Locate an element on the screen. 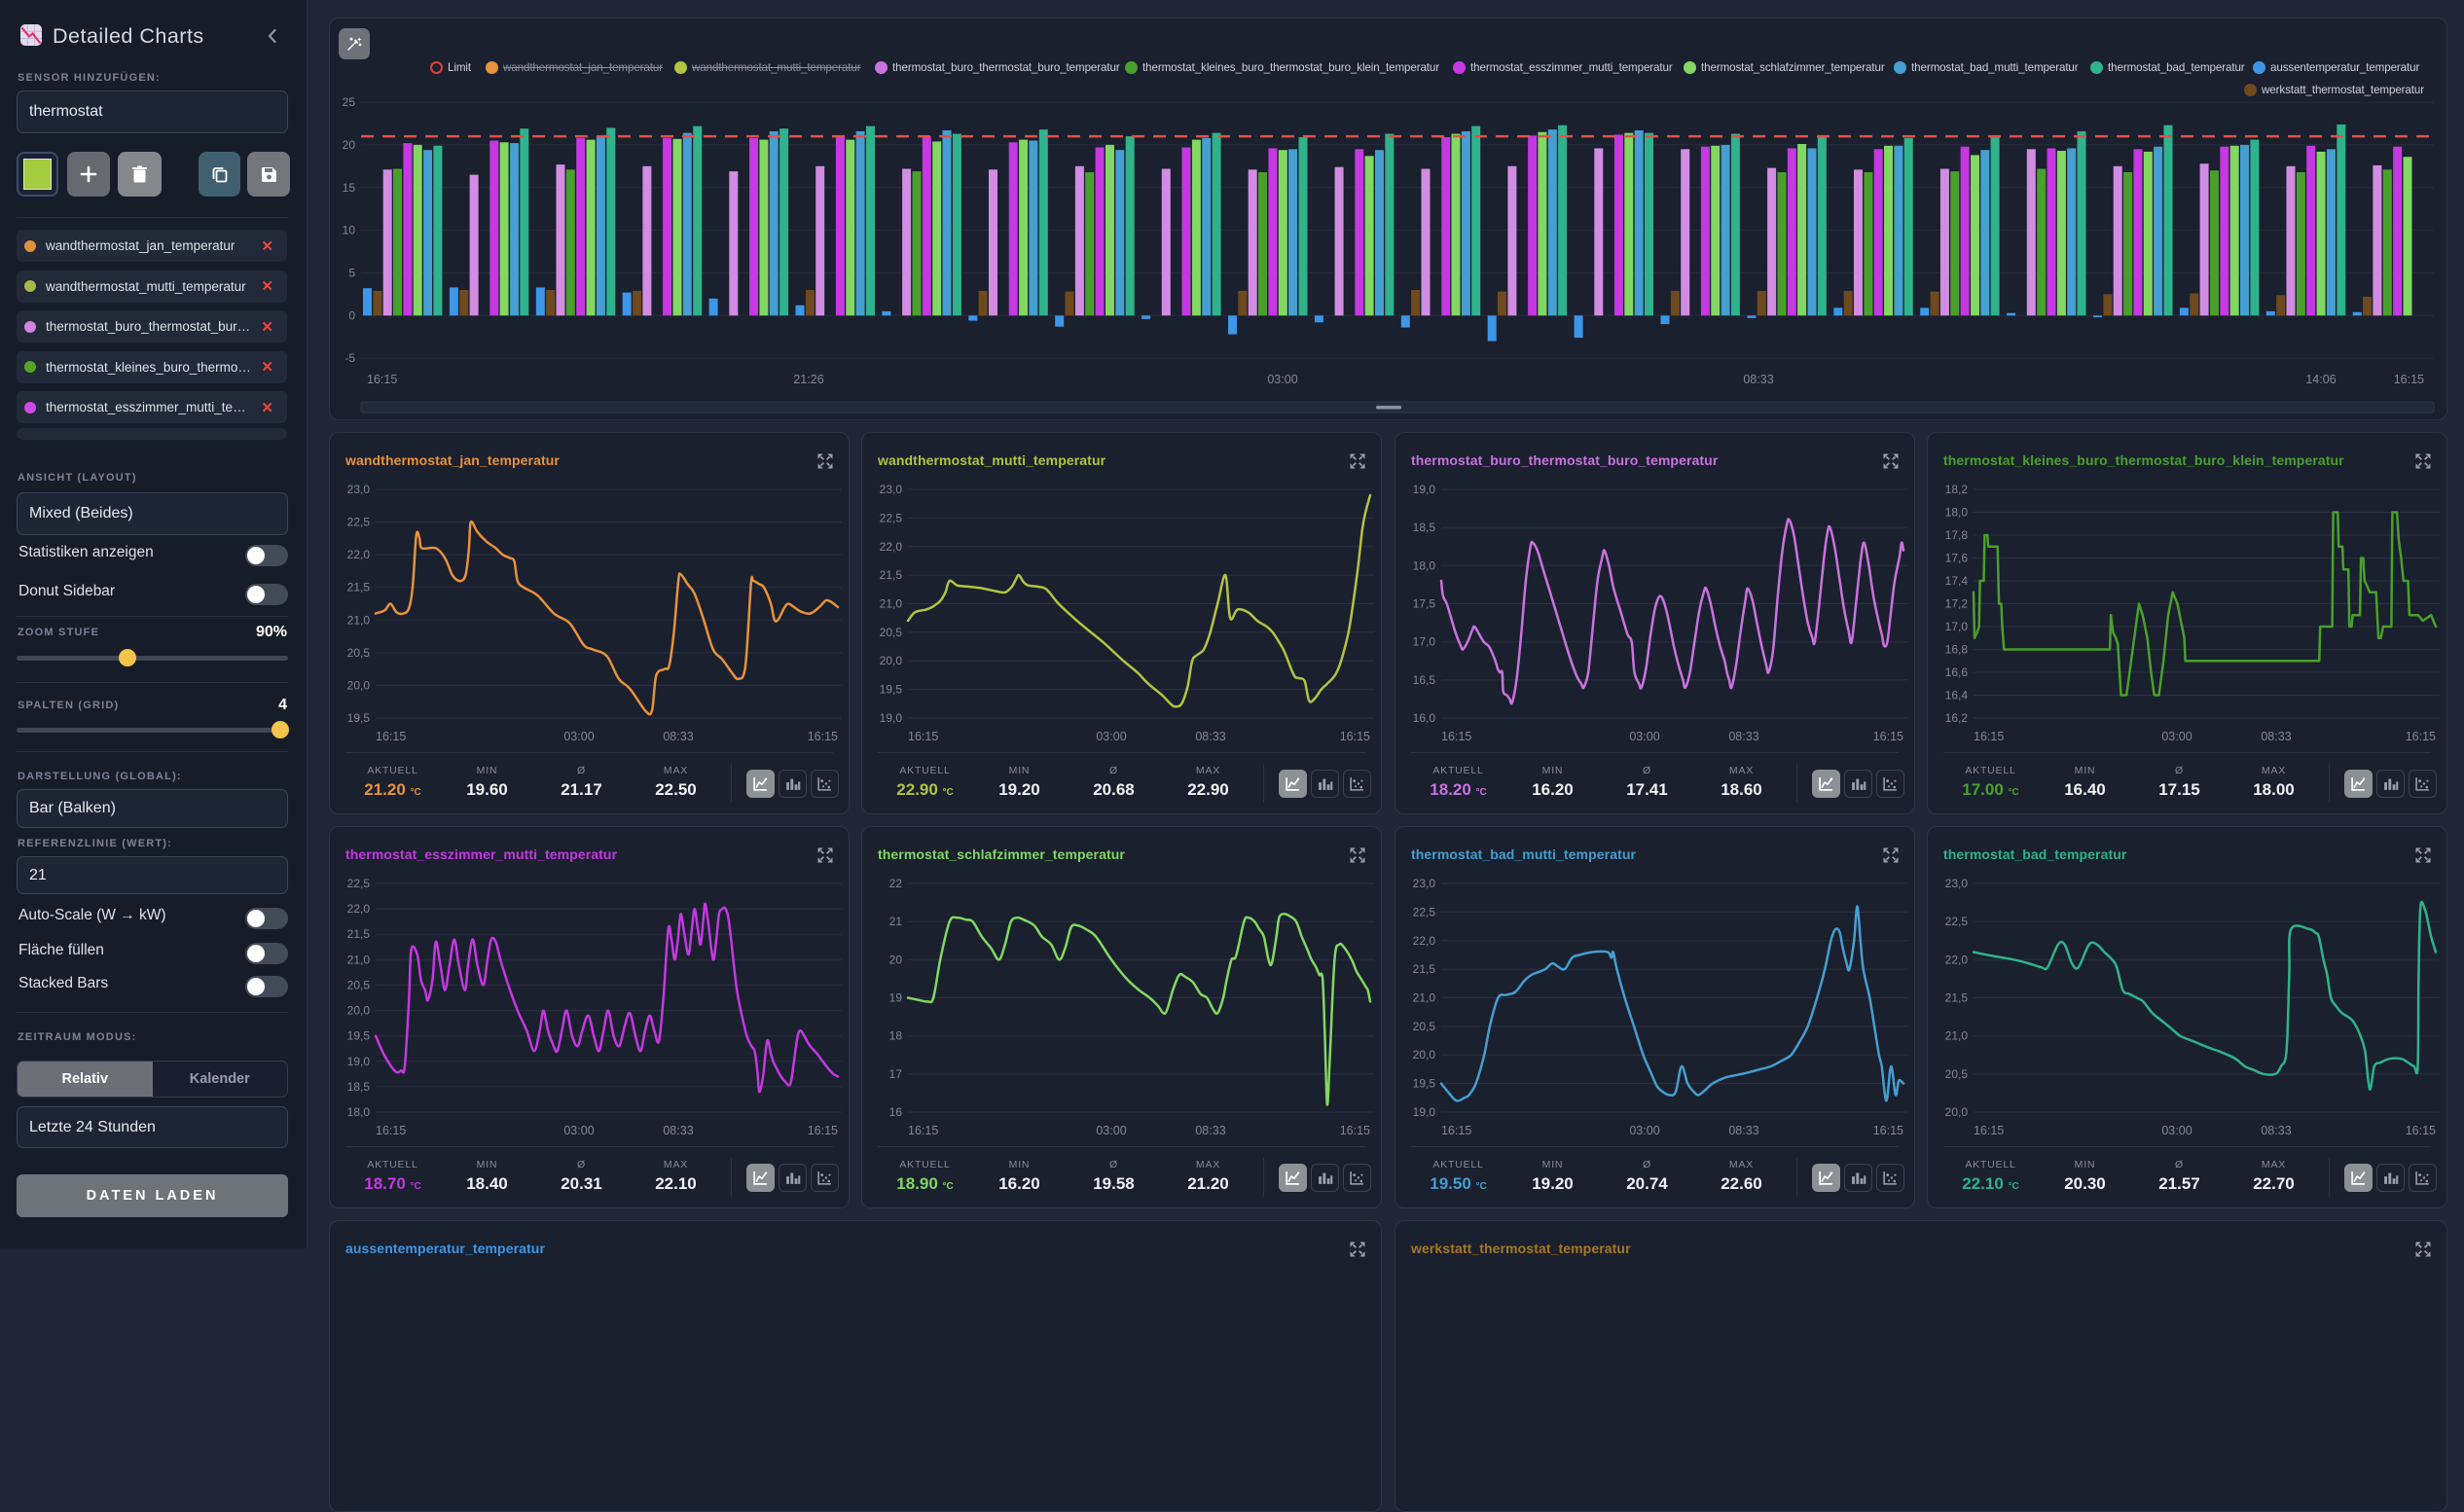 The height and width of the screenshot is (1512, 2464). svg-text: 10 is located at coordinates (349, 230).